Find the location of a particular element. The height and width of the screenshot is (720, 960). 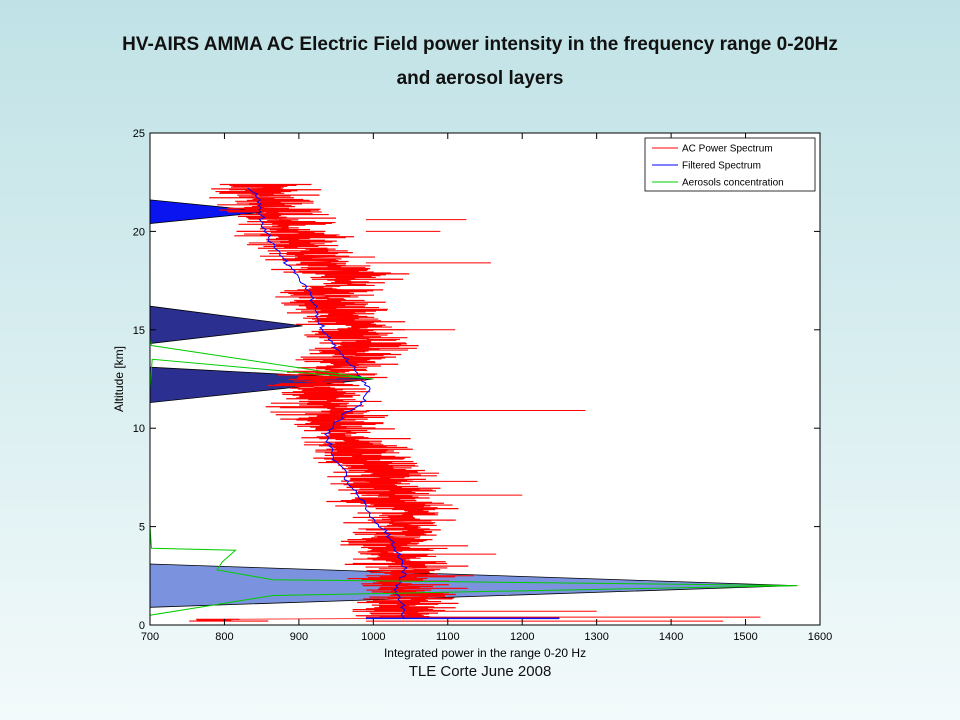

chart-title-line-2: and aerosol layers is located at coordinates (480, 78).